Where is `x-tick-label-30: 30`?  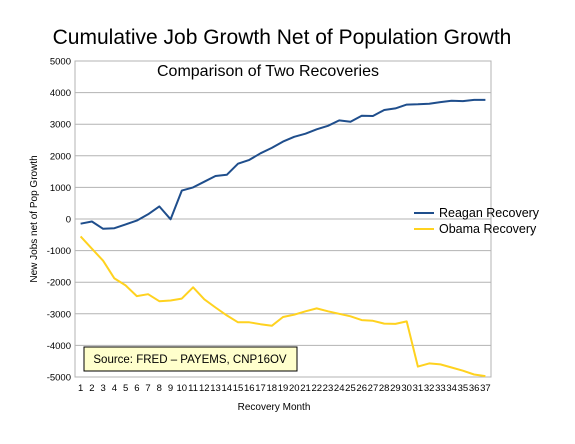
x-tick-label-30: 30 is located at coordinates (406, 388).